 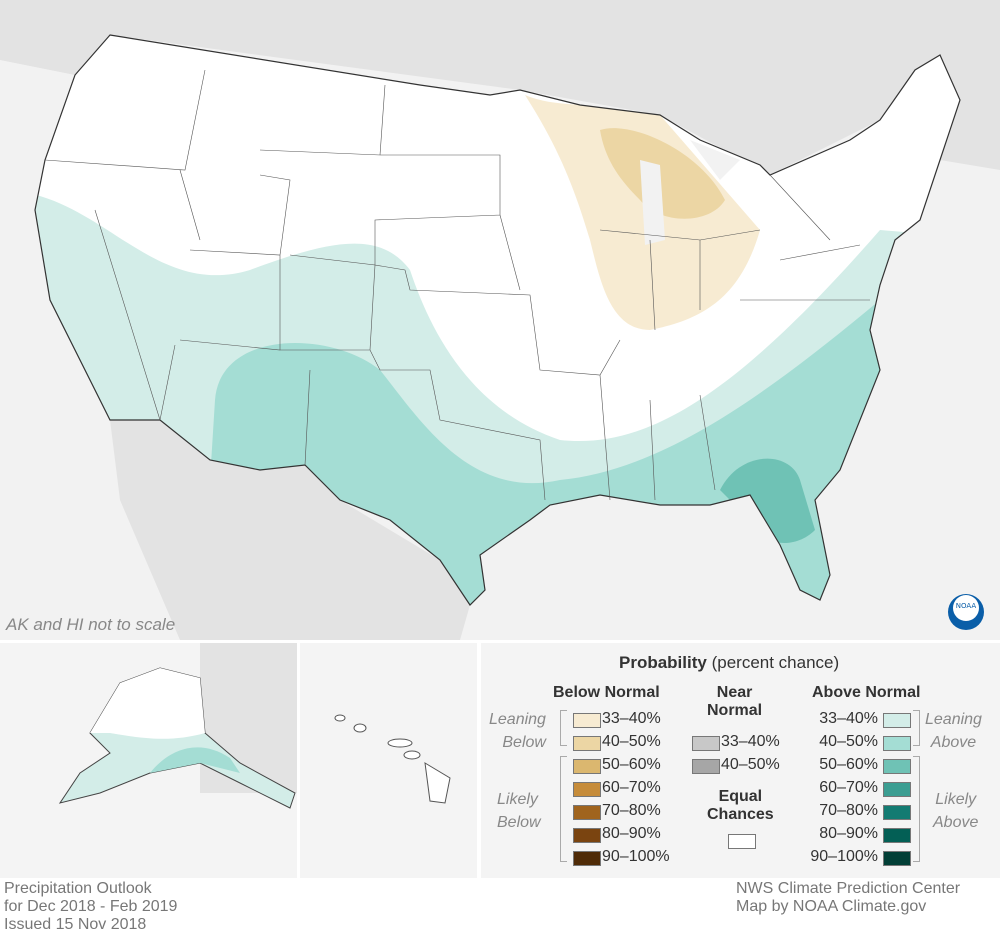 I want to click on legend-title: Probability, so click(x=663, y=662).